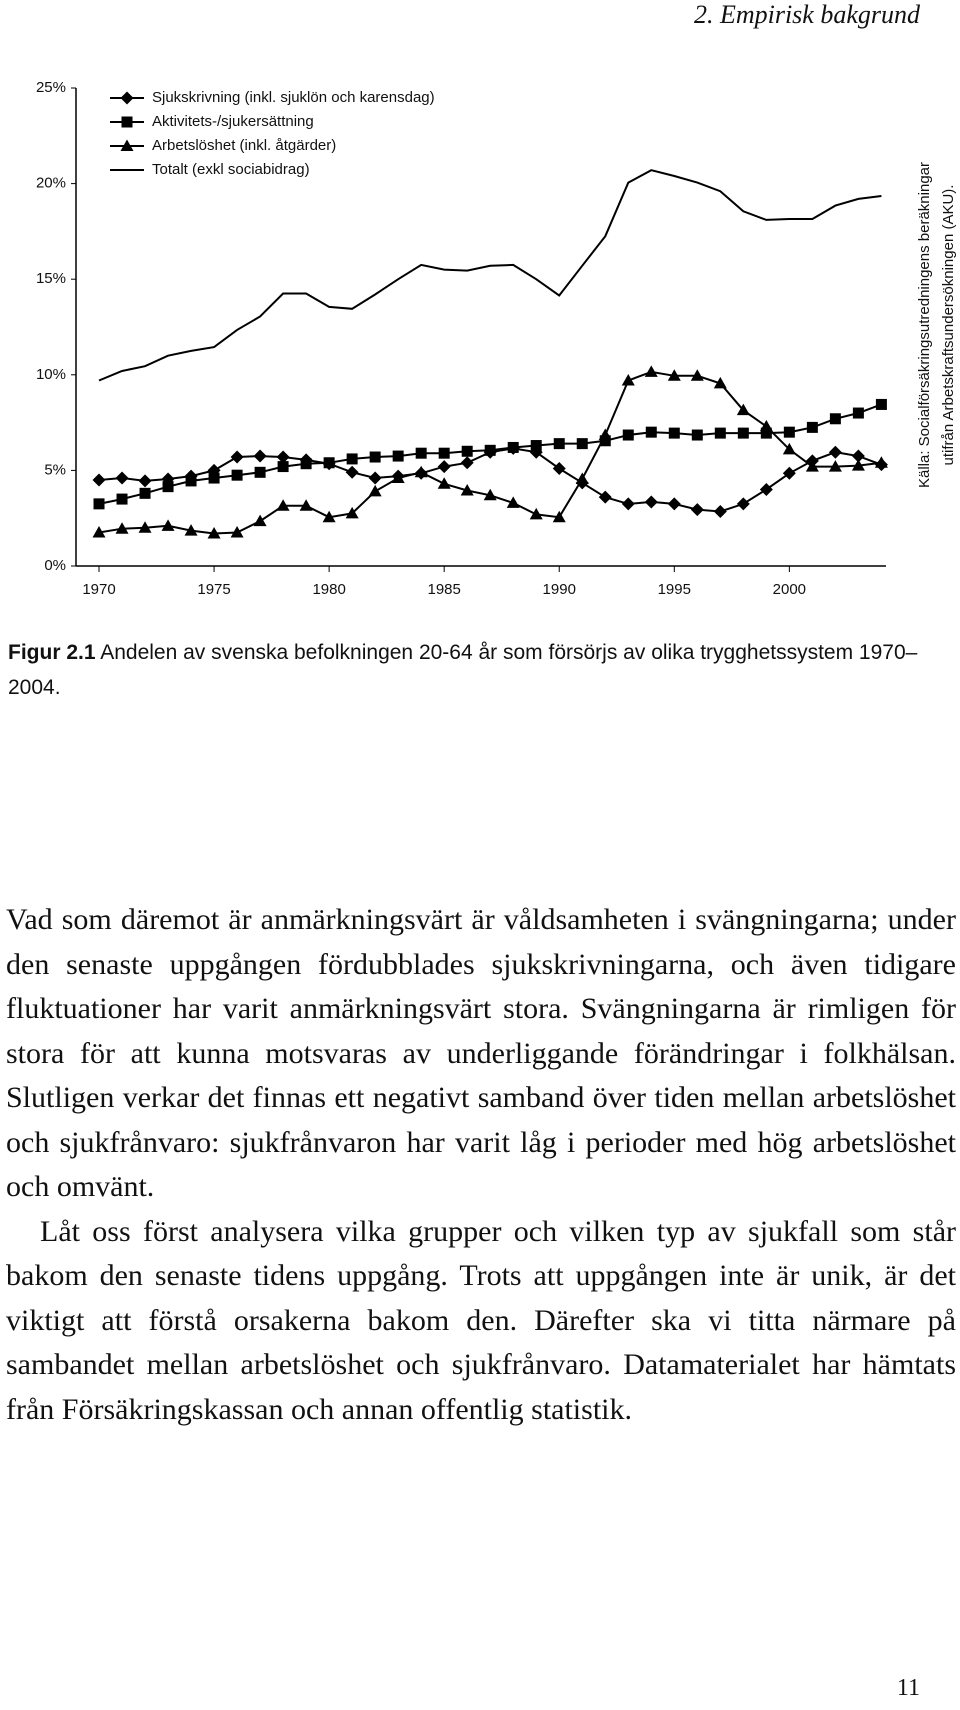 The image size is (960, 1710). Describe the element at coordinates (908, 1688) in the screenshot. I see `page-number: 11` at that location.